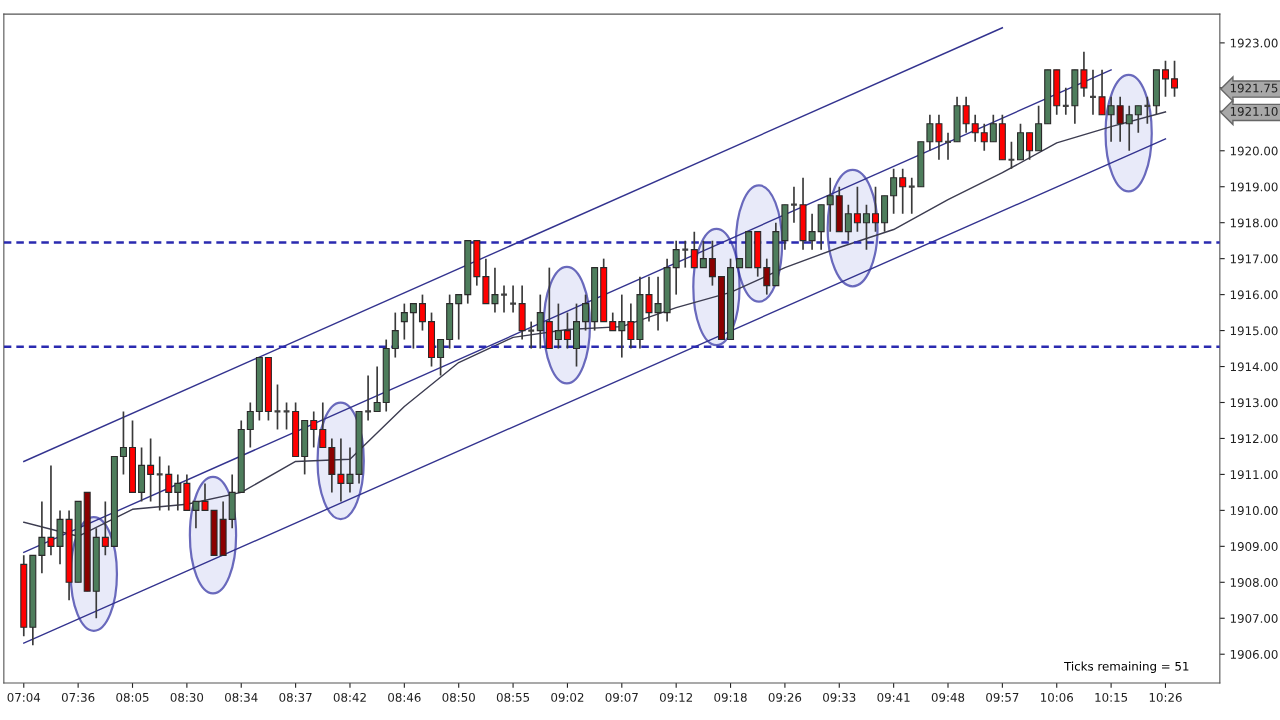  What do you see at coordinates (1254, 475) in the screenshot?
I see `y-tick-label: 1911.00` at bounding box center [1254, 475].